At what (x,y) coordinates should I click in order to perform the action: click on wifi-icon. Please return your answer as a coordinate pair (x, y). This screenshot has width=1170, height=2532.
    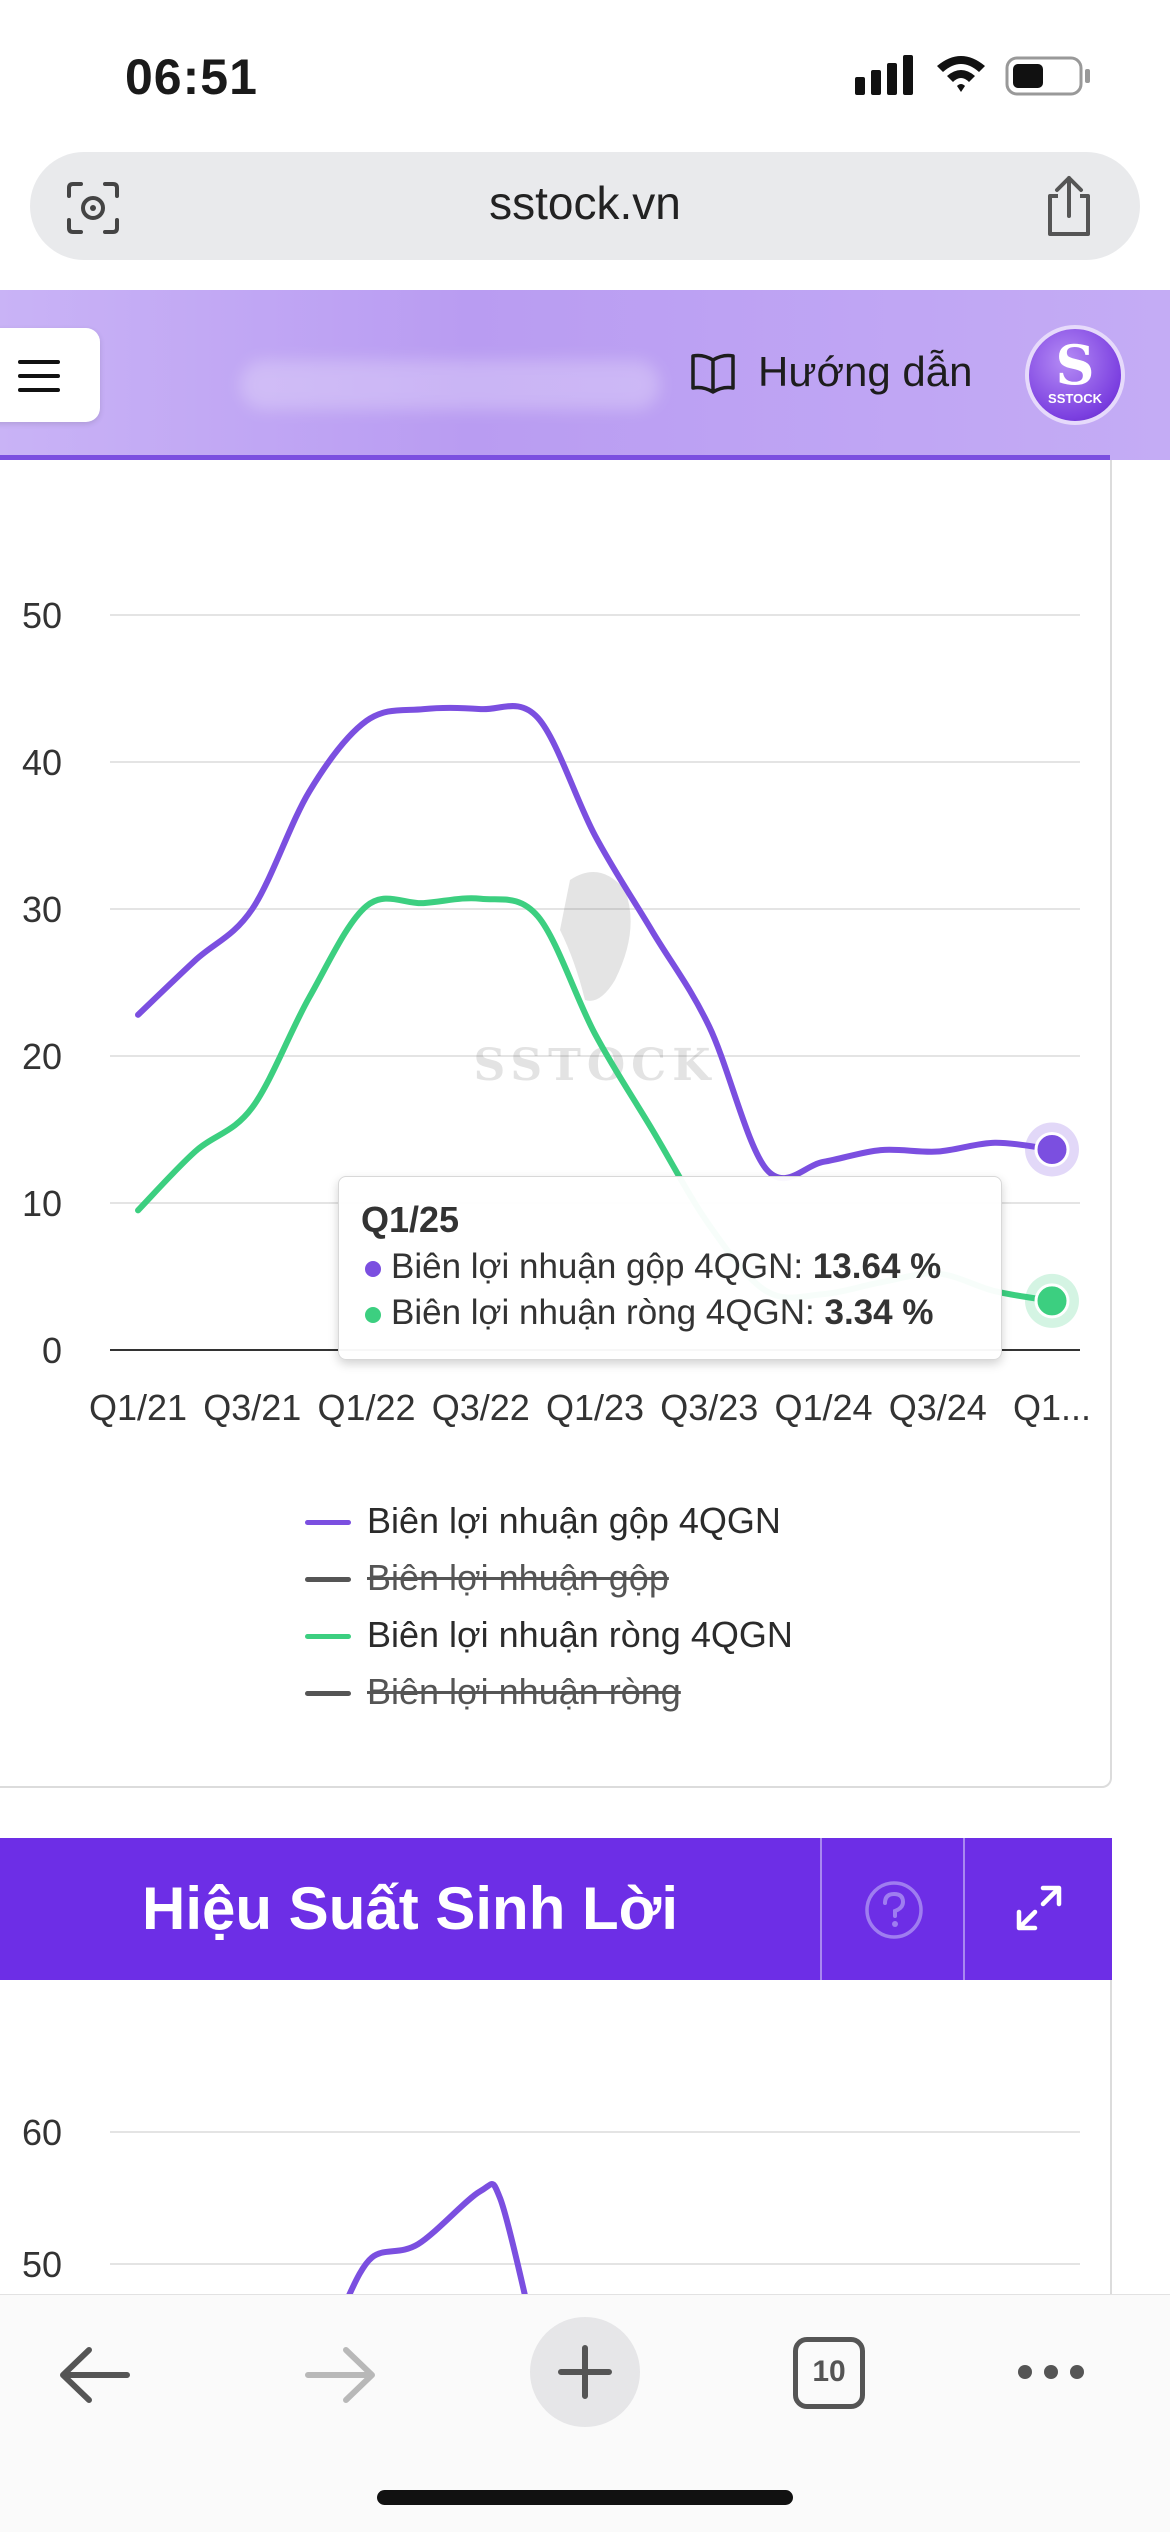
    Looking at the image, I should click on (961, 74).